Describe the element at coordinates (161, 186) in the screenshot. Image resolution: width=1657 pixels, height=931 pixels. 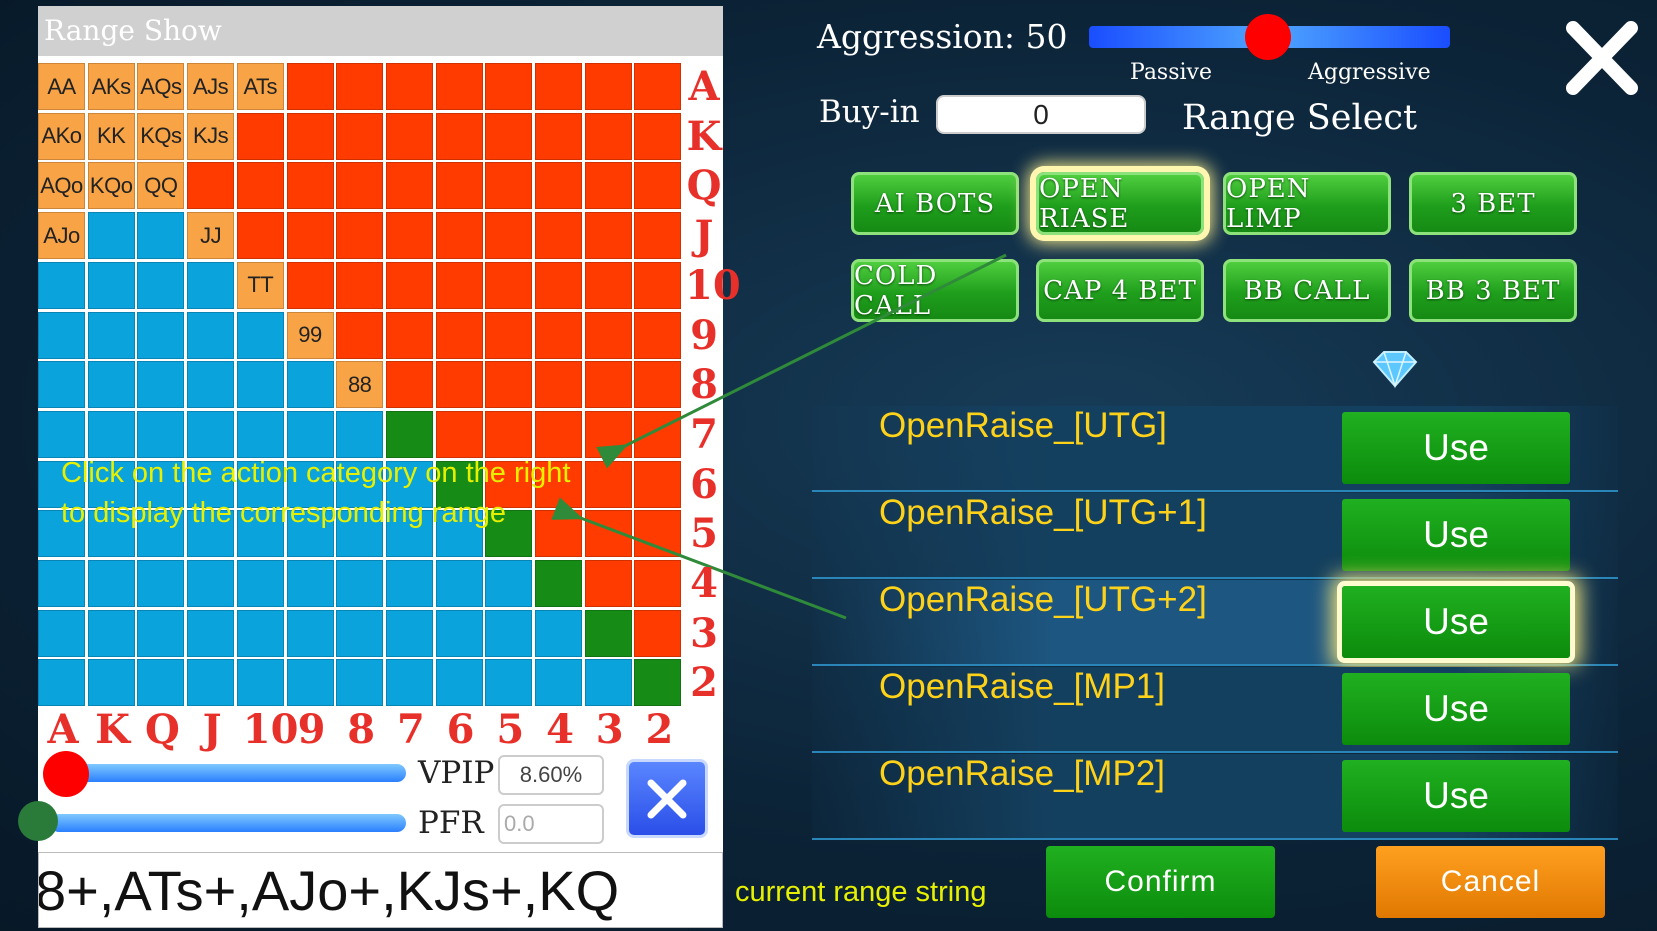
I see `hand-cell: QQ` at that location.